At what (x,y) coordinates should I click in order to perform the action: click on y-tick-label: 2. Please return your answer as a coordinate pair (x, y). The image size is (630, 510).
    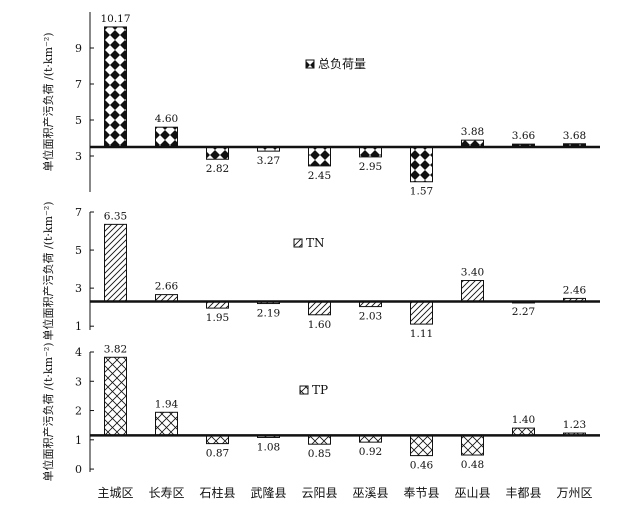
    Looking at the image, I should click on (78, 411).